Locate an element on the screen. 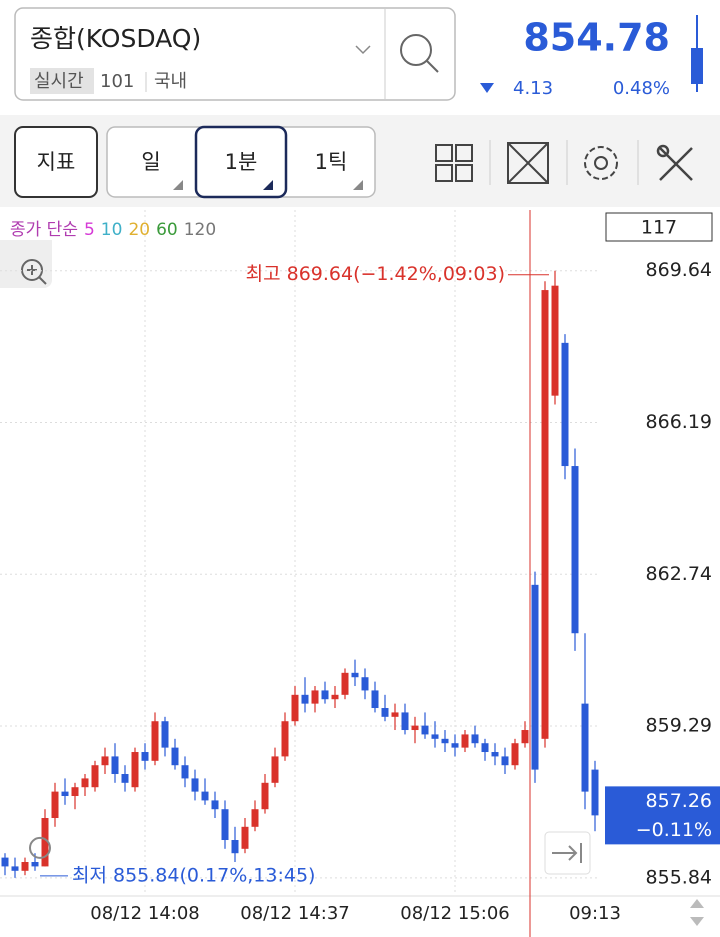 The width and height of the screenshot is (720, 937). legend-entry: 60 is located at coordinates (167, 230).